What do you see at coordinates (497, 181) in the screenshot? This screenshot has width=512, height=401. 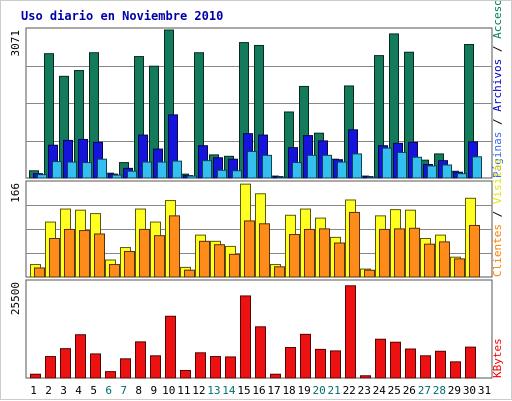 I see `legend-entry: Visitas` at bounding box center [497, 181].